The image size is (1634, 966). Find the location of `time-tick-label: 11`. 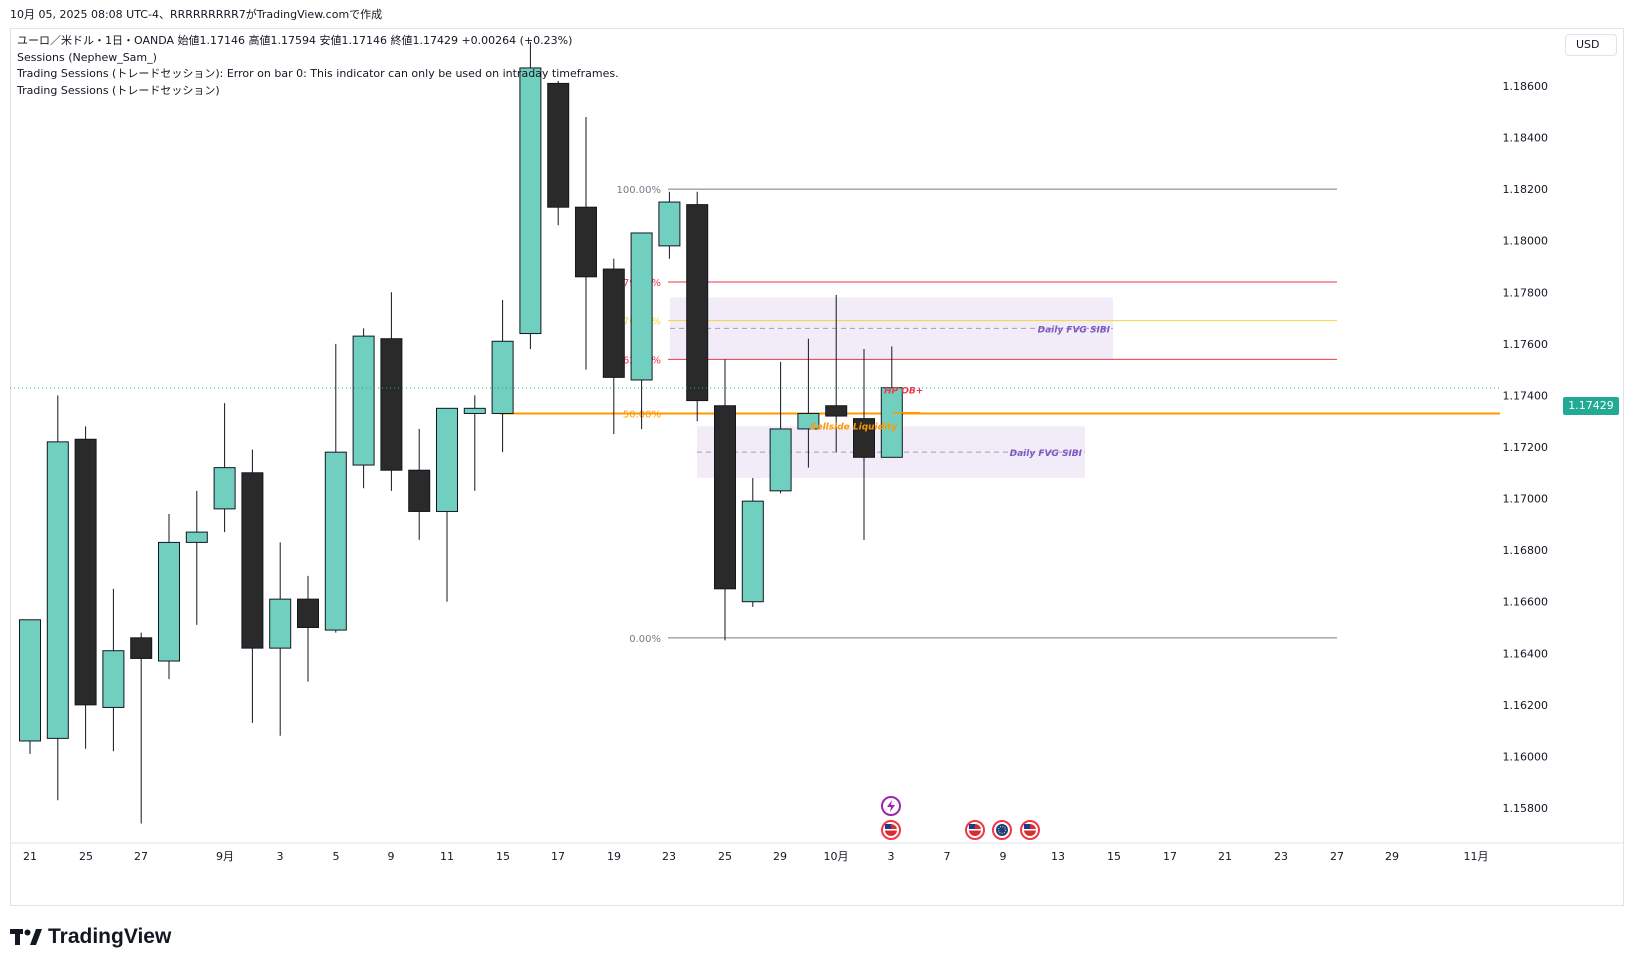

time-tick-label: 11 is located at coordinates (447, 856).